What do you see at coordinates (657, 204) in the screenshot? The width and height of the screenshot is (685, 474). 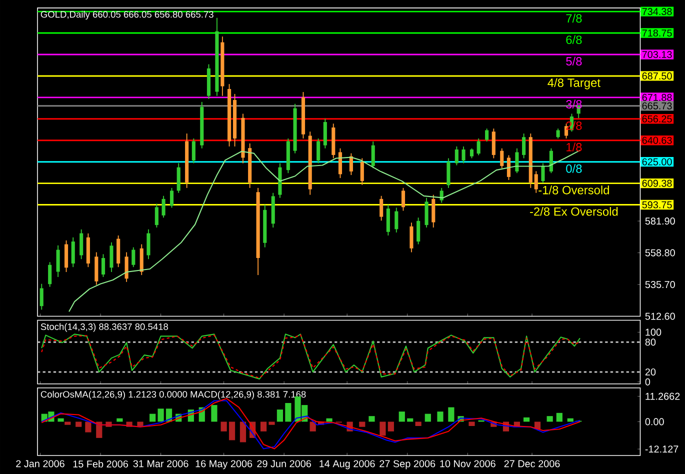 I see `ref-line-label: 593.75` at bounding box center [657, 204].